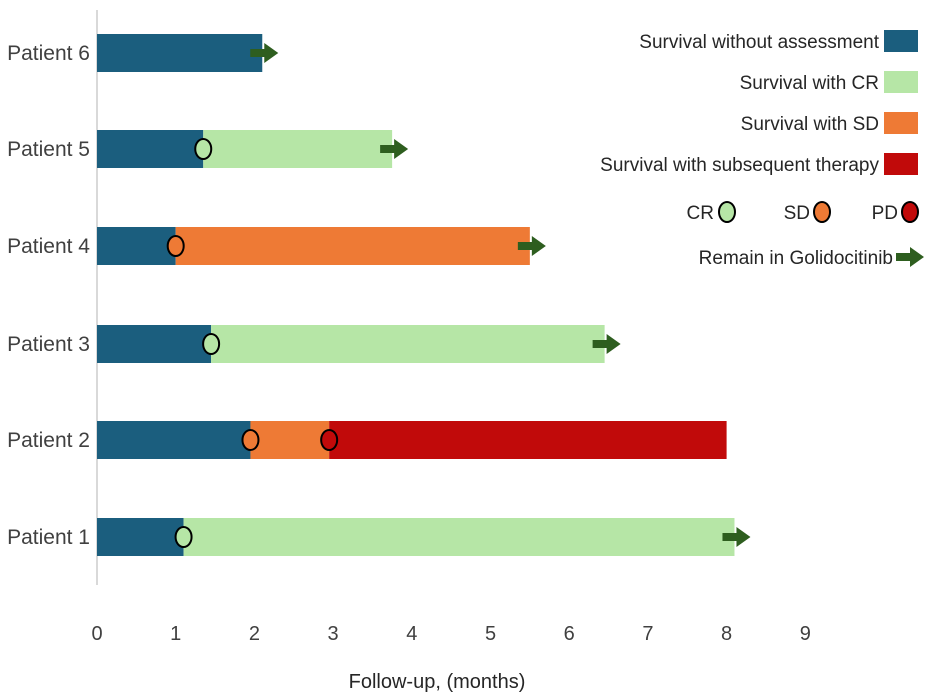 The image size is (936, 696). I want to click on legend-marker-sd, so click(822, 212).